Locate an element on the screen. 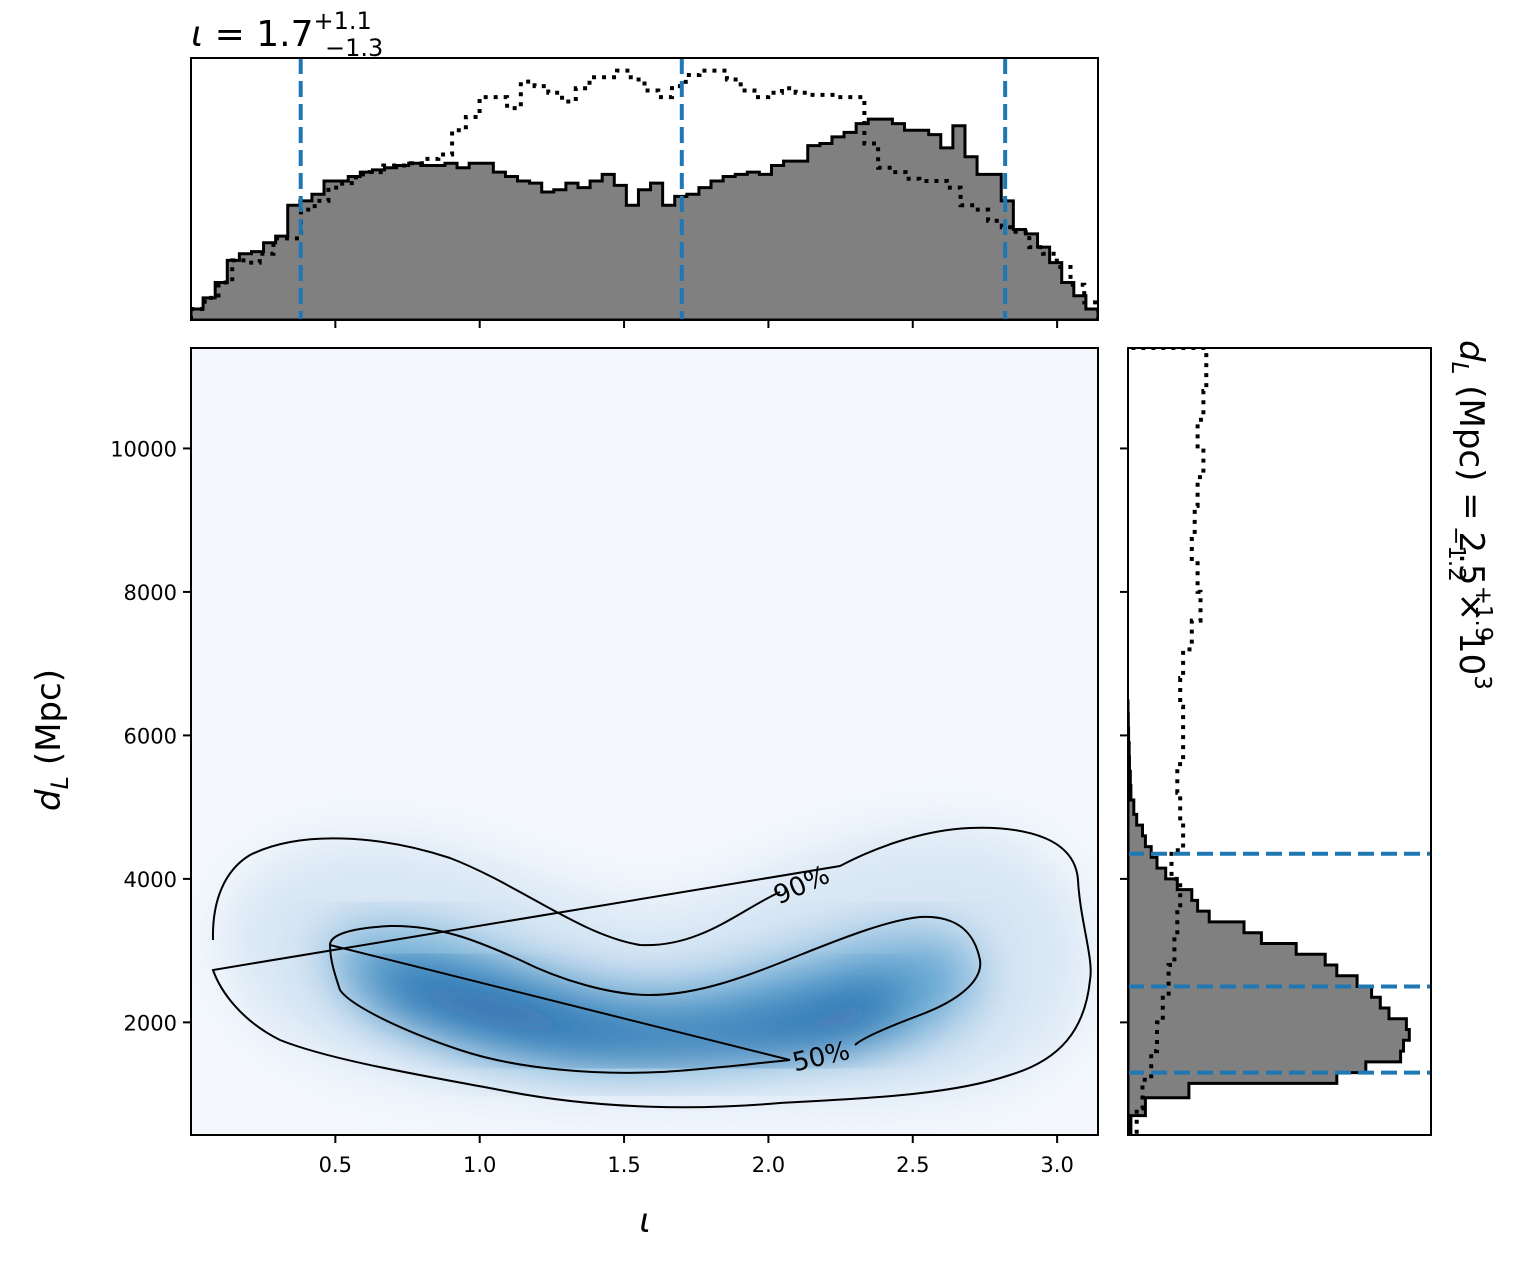 The height and width of the screenshot is (1263, 1521). right-title-median: 2.5 is located at coordinates (1471, 558).